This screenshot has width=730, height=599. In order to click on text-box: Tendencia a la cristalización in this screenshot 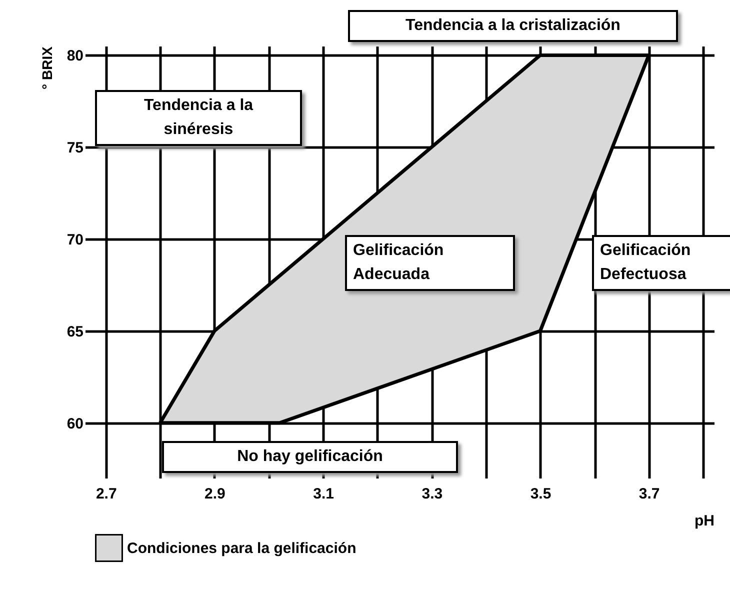, I will do `click(513, 26)`.